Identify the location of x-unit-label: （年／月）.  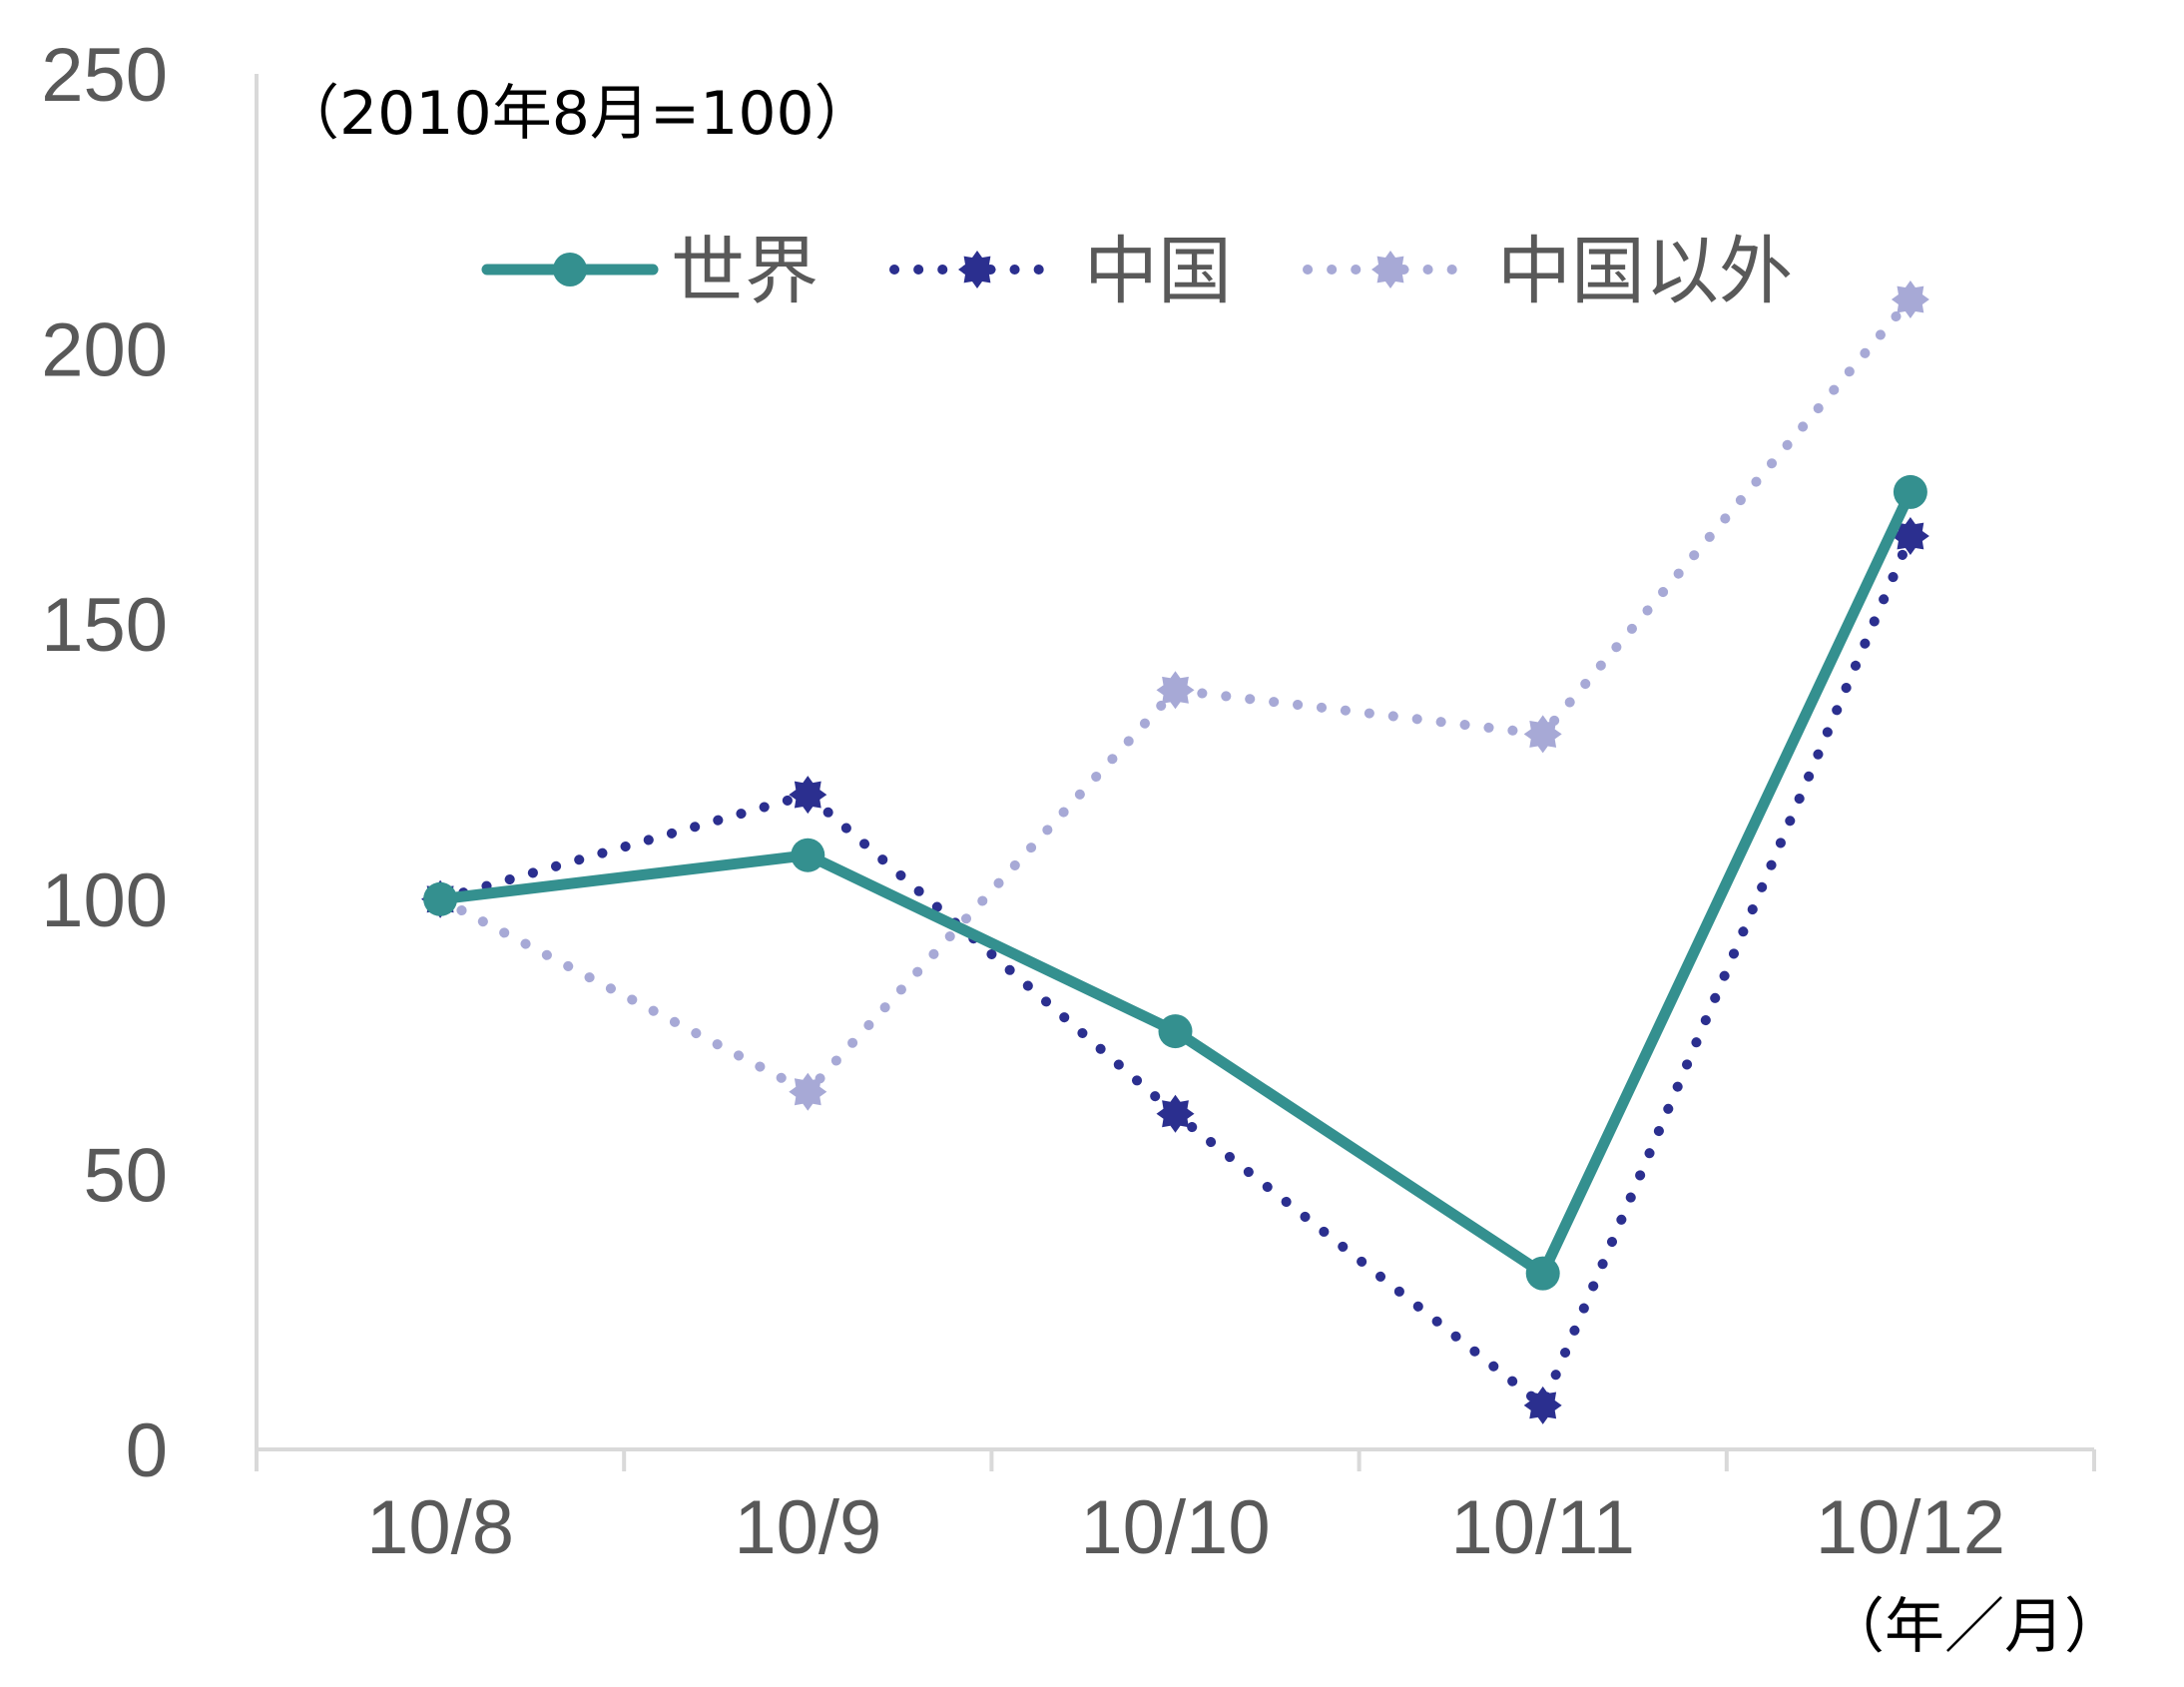
(1974, 1627).